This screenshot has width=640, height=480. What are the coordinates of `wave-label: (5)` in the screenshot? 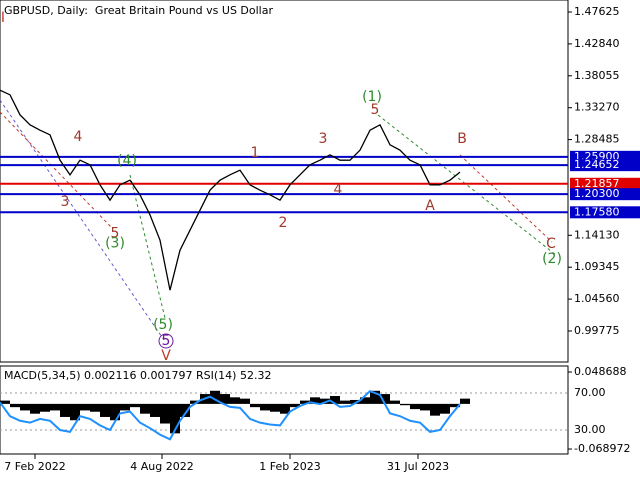 It's located at (163, 325).